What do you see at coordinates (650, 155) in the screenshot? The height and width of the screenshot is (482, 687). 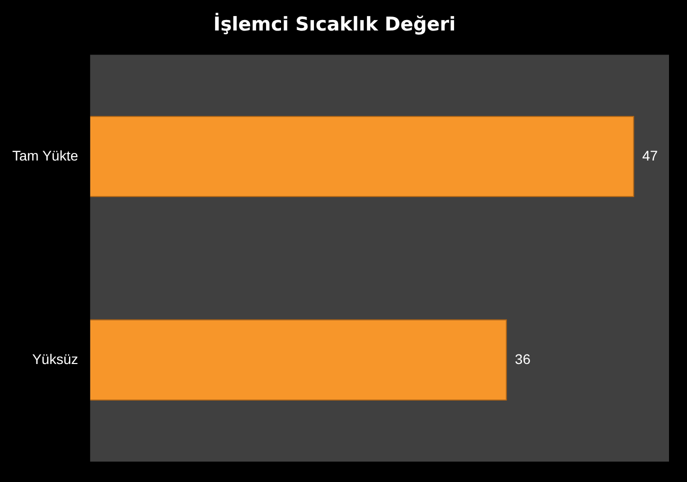 I see `data-label: 47` at bounding box center [650, 155].